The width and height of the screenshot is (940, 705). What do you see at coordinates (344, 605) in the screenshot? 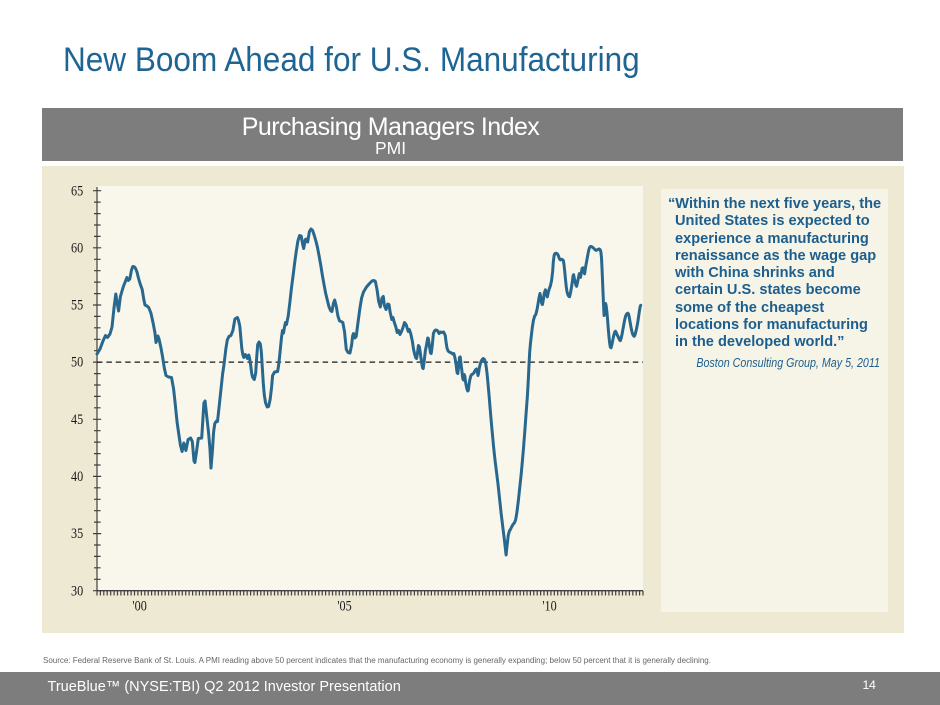
I see `svg-text: '05` at bounding box center [344, 605].